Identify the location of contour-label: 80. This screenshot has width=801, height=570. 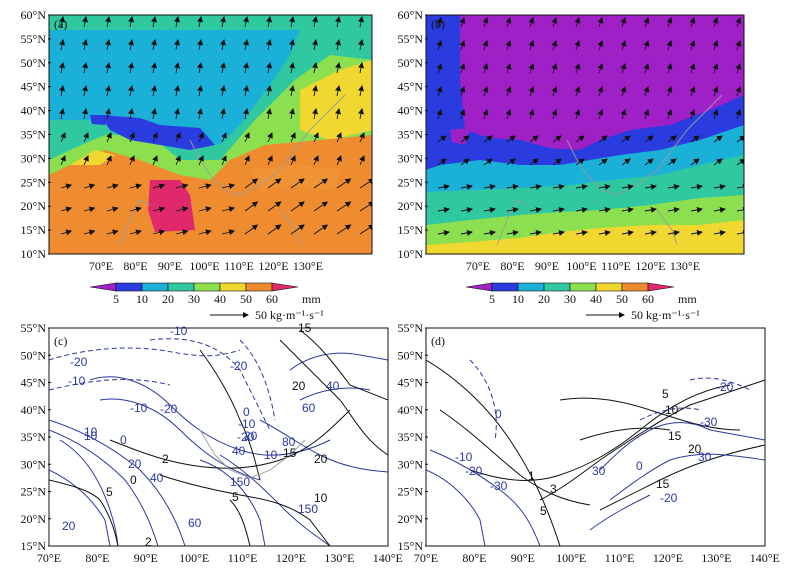
(289, 442).